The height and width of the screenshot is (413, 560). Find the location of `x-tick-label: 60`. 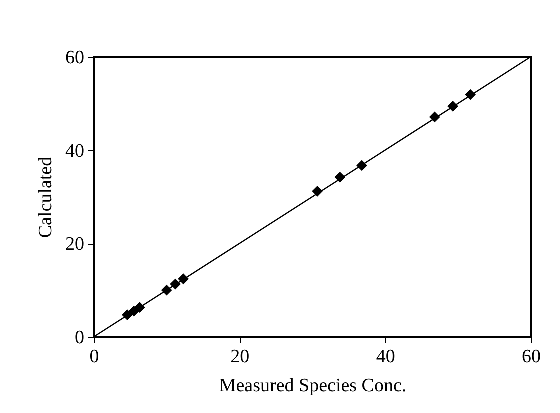

x-tick-label: 60 is located at coordinates (531, 357).